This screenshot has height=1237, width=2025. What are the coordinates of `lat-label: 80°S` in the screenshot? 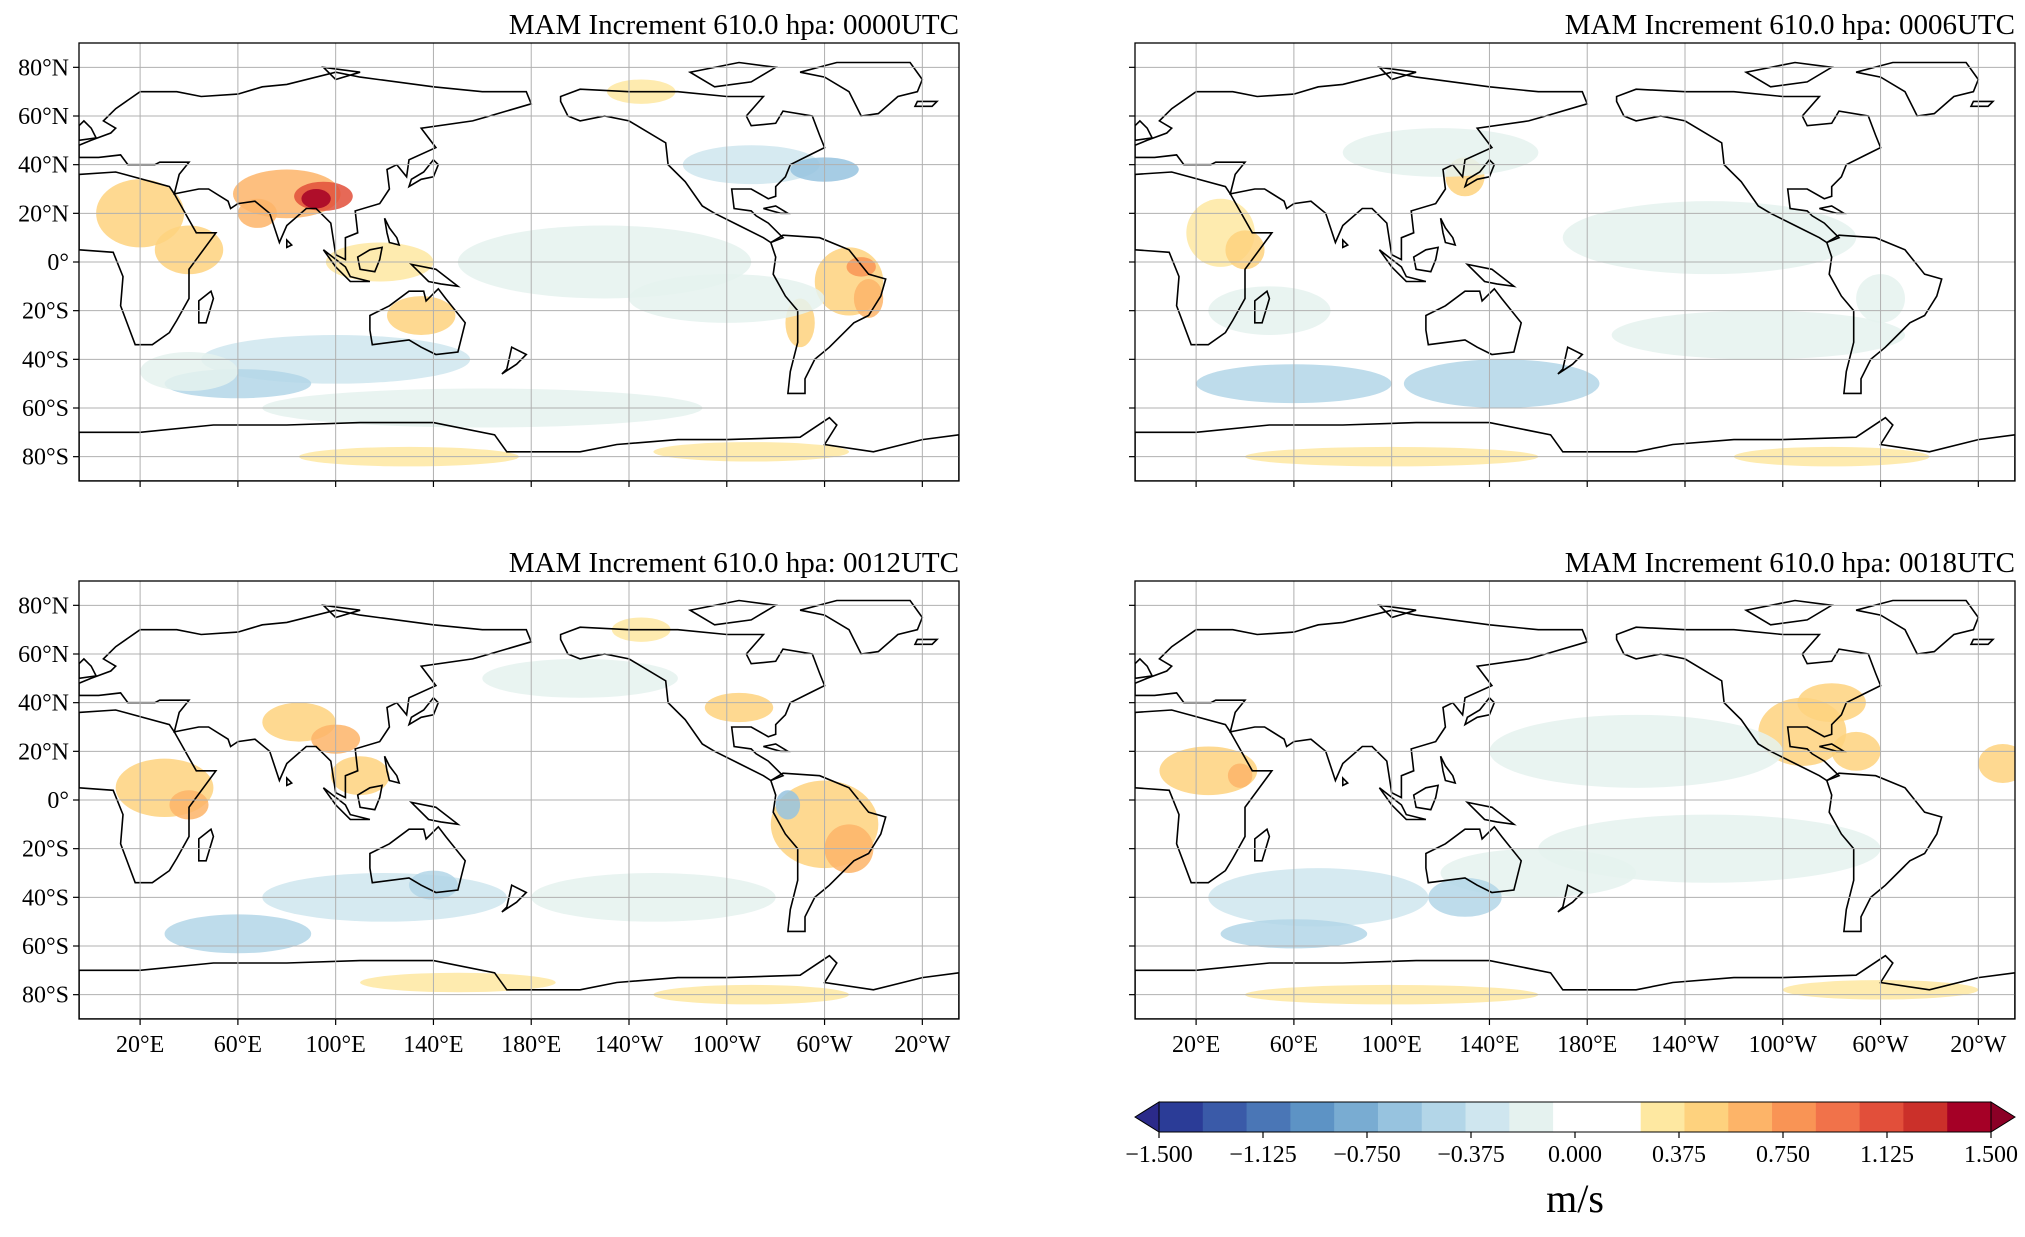 It's located at (45, 458).